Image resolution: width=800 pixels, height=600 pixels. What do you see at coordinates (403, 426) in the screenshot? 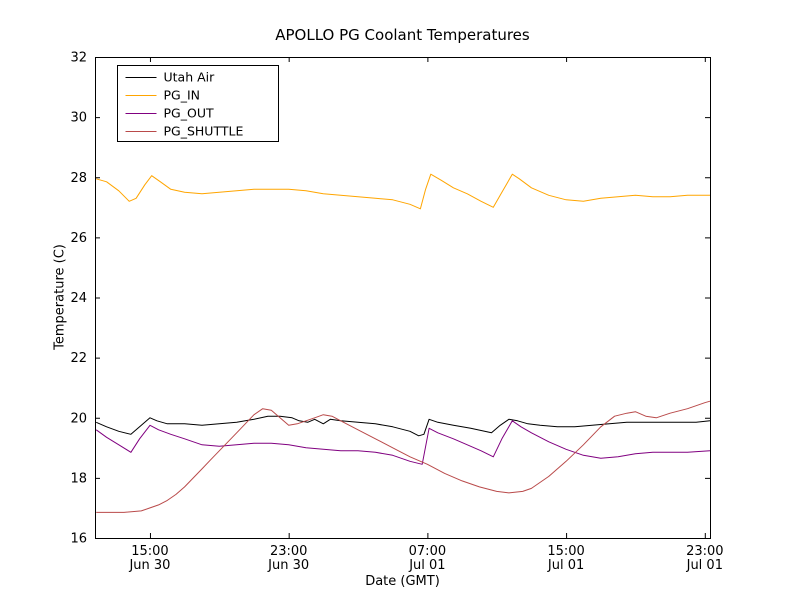
I see `series-line-utah-air` at bounding box center [403, 426].